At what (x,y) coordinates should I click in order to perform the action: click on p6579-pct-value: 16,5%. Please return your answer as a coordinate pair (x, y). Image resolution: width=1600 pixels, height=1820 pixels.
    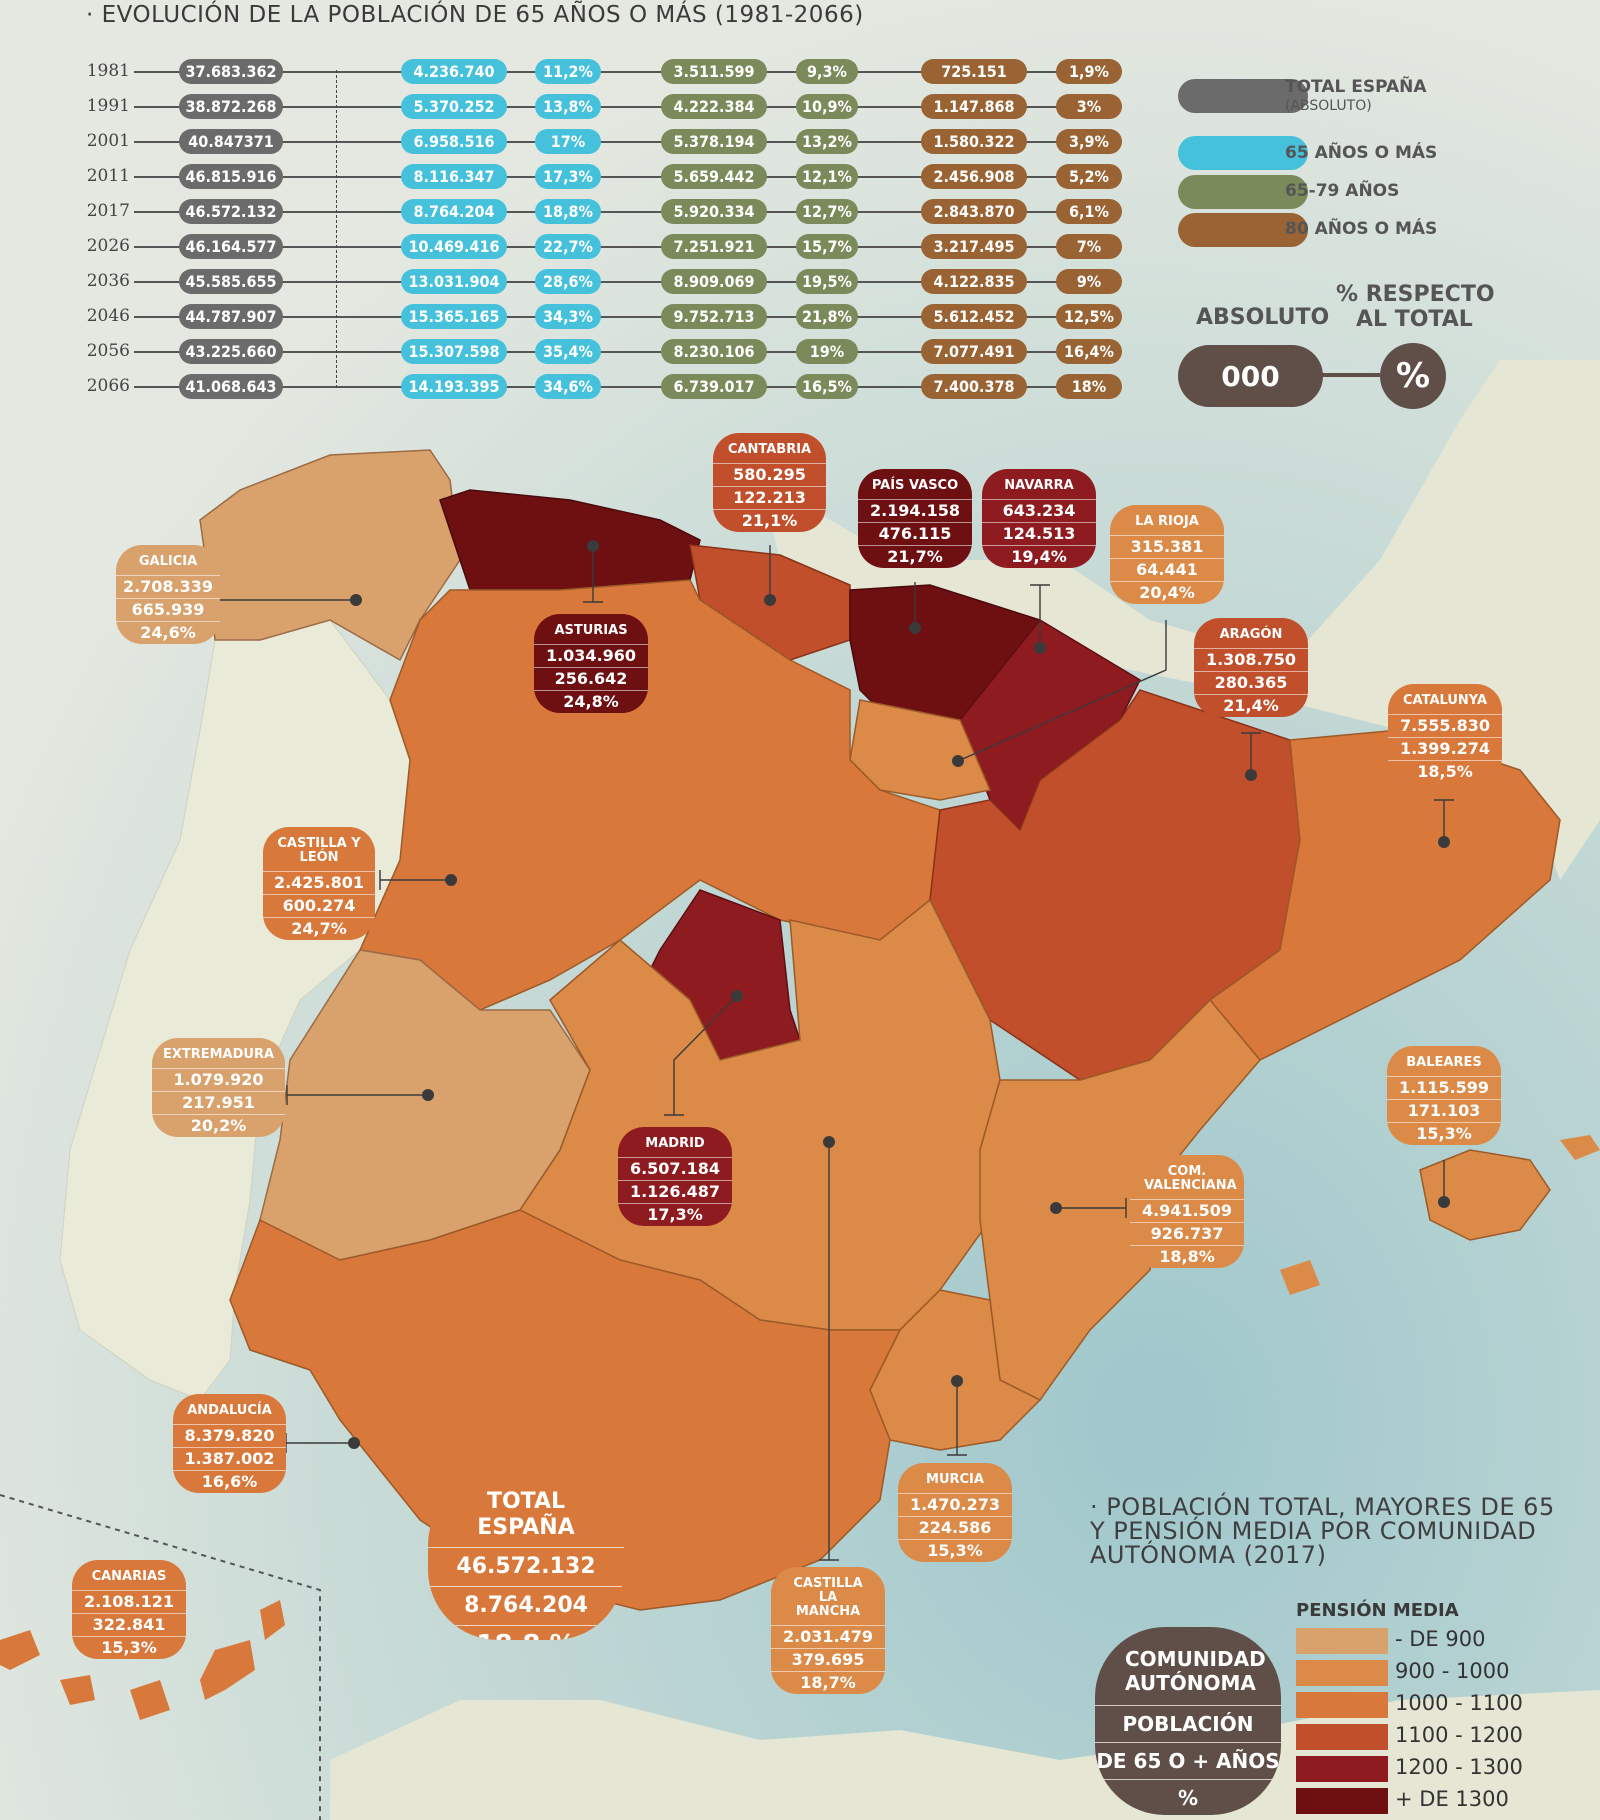
    Looking at the image, I should click on (827, 386).